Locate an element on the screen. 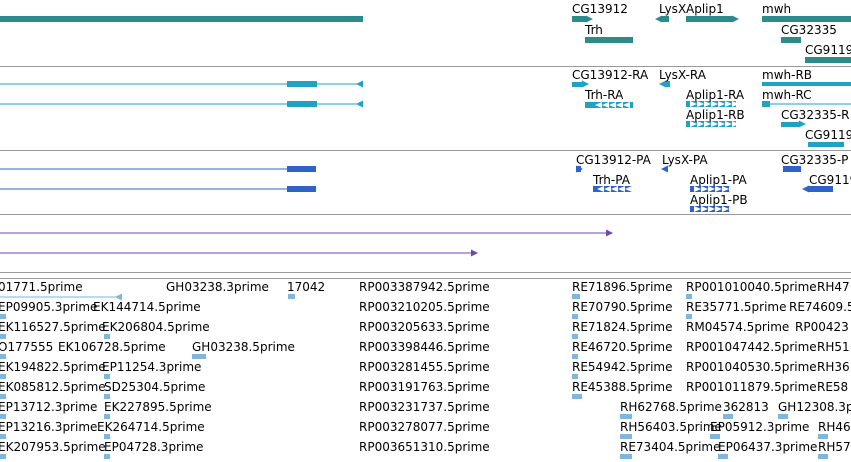 This screenshot has width=851, height=462. transcript-label-trh-ra: Trh-RA is located at coordinates (604, 95).